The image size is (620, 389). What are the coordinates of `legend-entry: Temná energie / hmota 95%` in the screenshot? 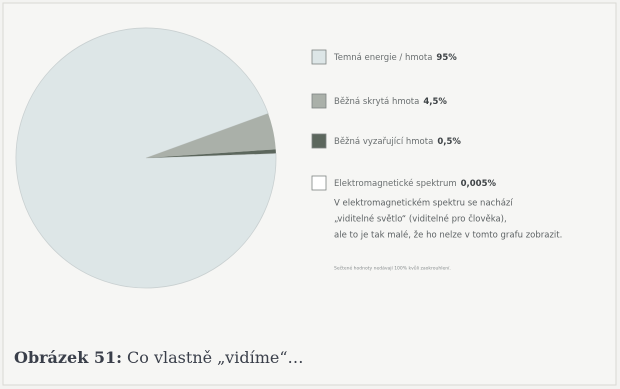 It's located at (395, 58).